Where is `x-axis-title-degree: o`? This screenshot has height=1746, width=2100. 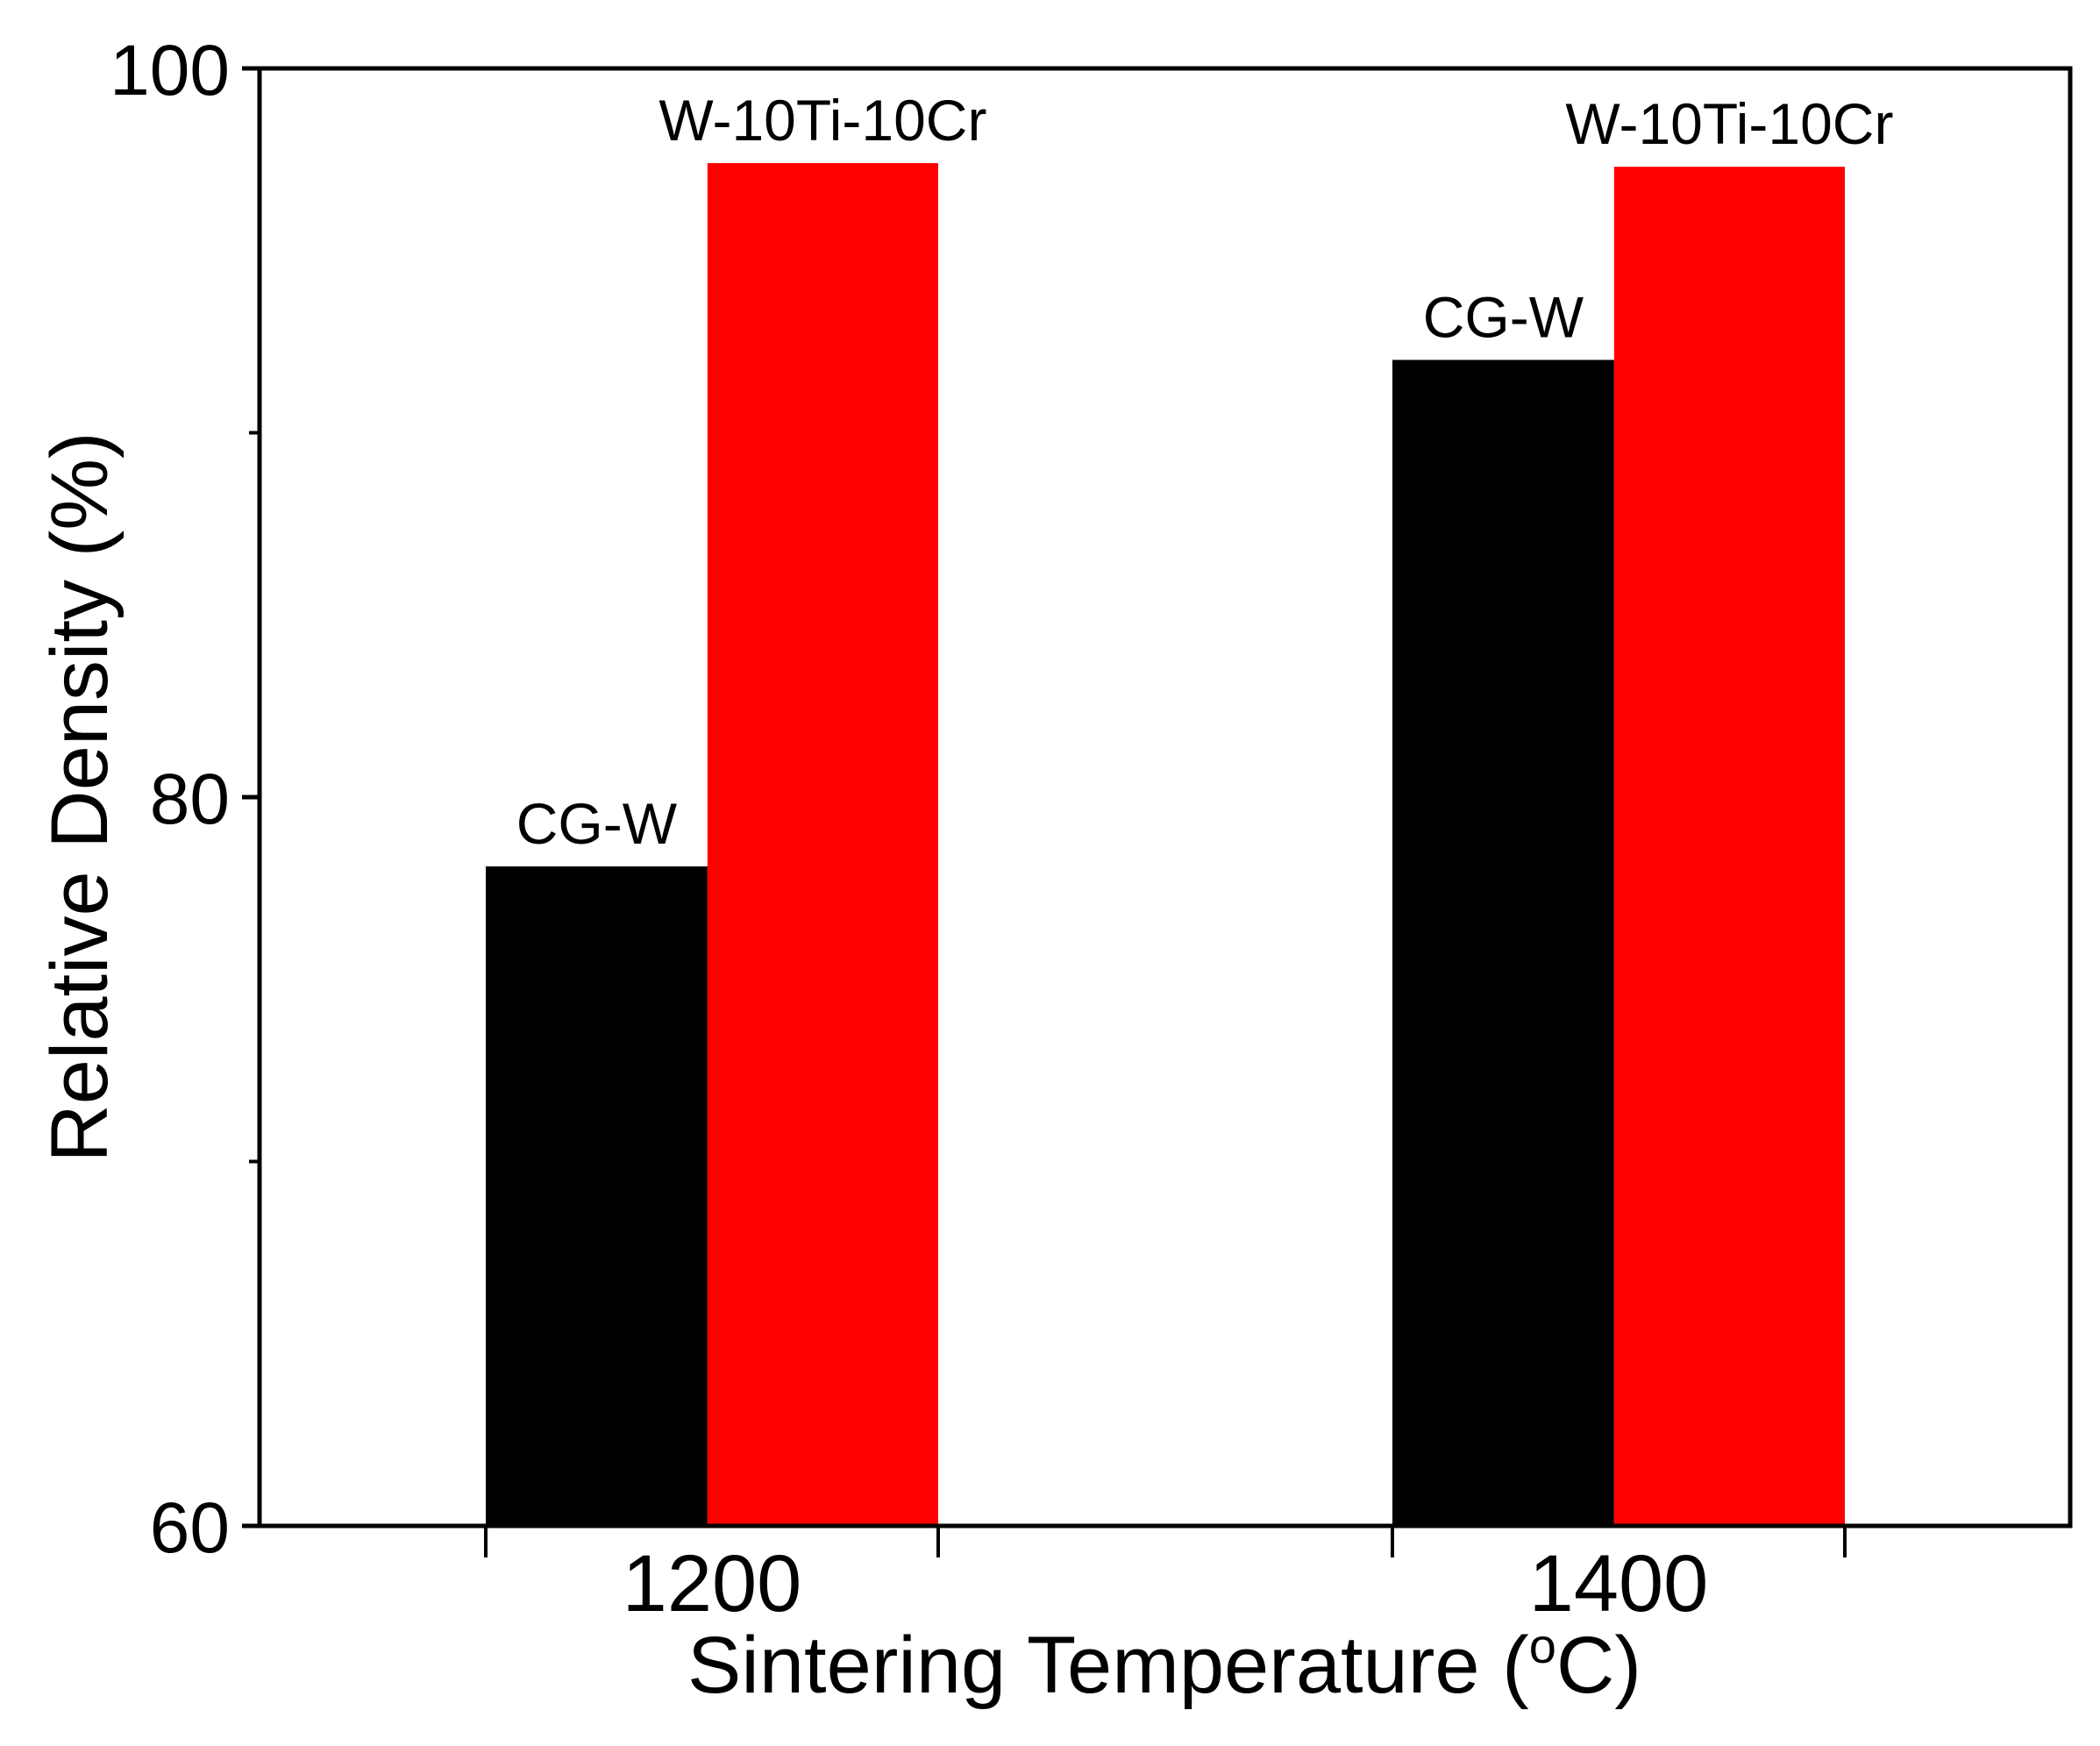 x-axis-title-degree: o is located at coordinates (1542, 1645).